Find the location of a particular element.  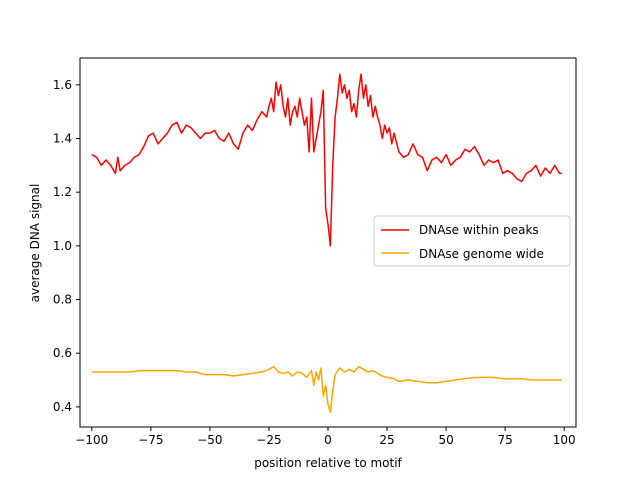

x-tick-label: 75 is located at coordinates (505, 440).